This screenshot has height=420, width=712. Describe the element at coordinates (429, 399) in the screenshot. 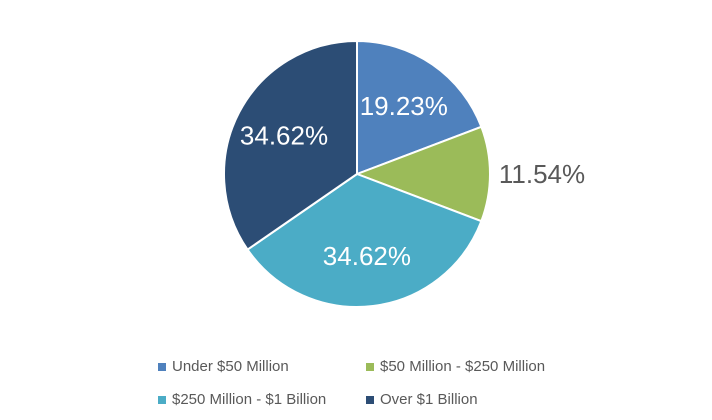

I see `legend-label: Over $1 Billion` at that location.